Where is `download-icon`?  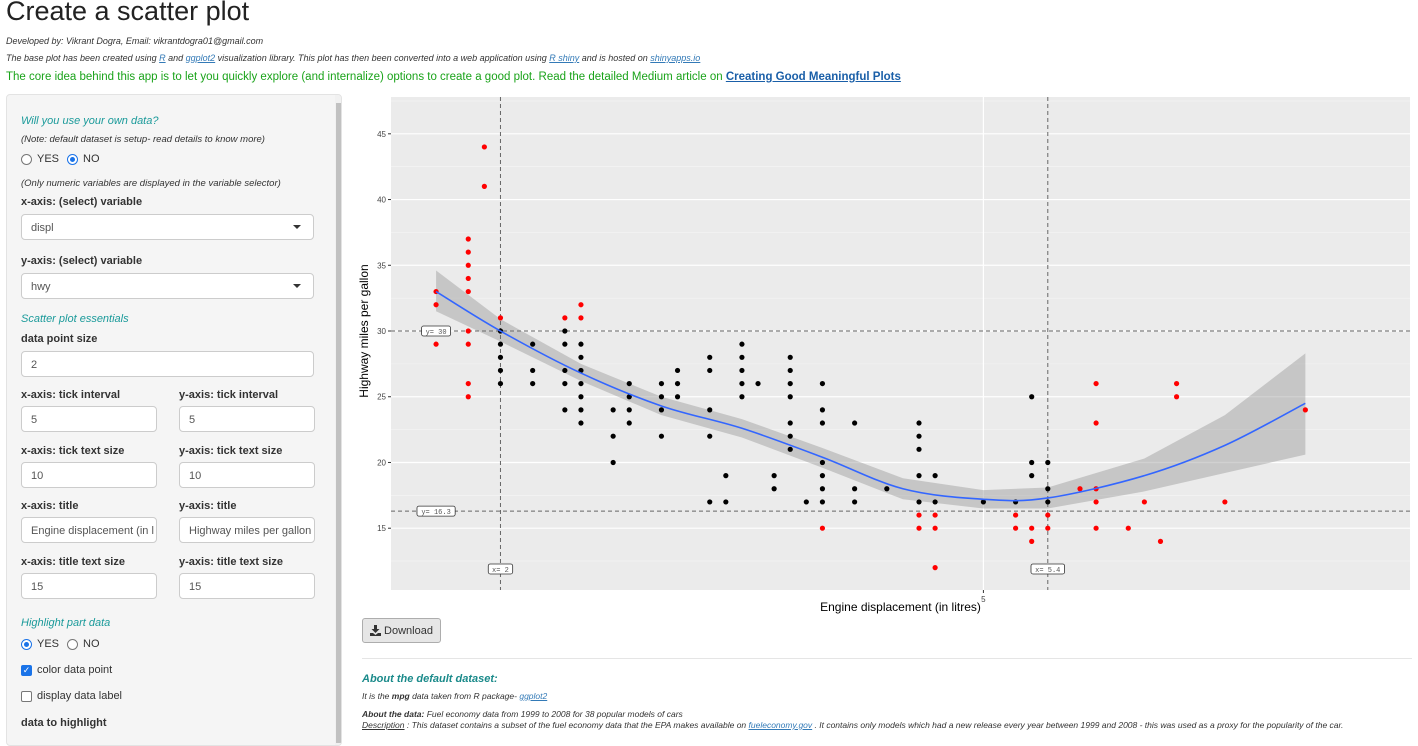 download-icon is located at coordinates (376, 630).